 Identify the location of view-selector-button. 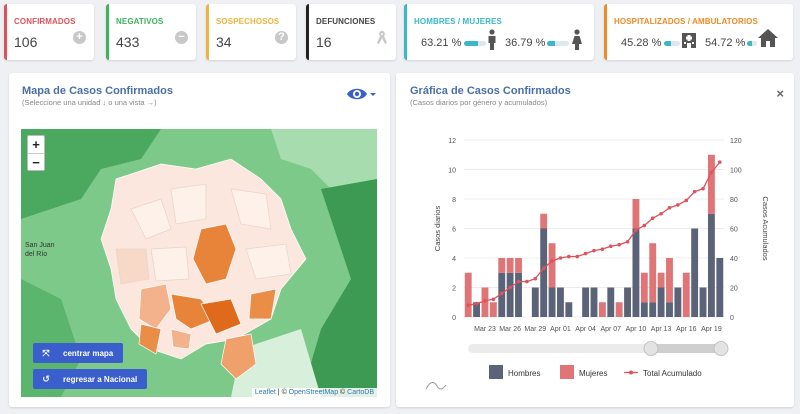
(361, 96).